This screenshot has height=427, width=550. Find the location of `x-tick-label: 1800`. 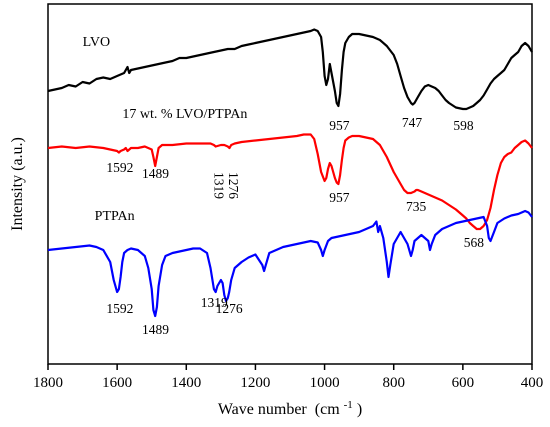

x-tick-label: 1800 is located at coordinates (48, 383).